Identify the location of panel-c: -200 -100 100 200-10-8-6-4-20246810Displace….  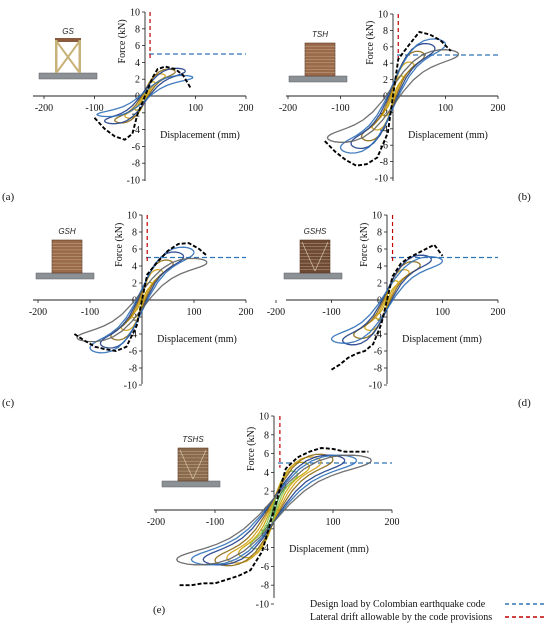
(128, 310).